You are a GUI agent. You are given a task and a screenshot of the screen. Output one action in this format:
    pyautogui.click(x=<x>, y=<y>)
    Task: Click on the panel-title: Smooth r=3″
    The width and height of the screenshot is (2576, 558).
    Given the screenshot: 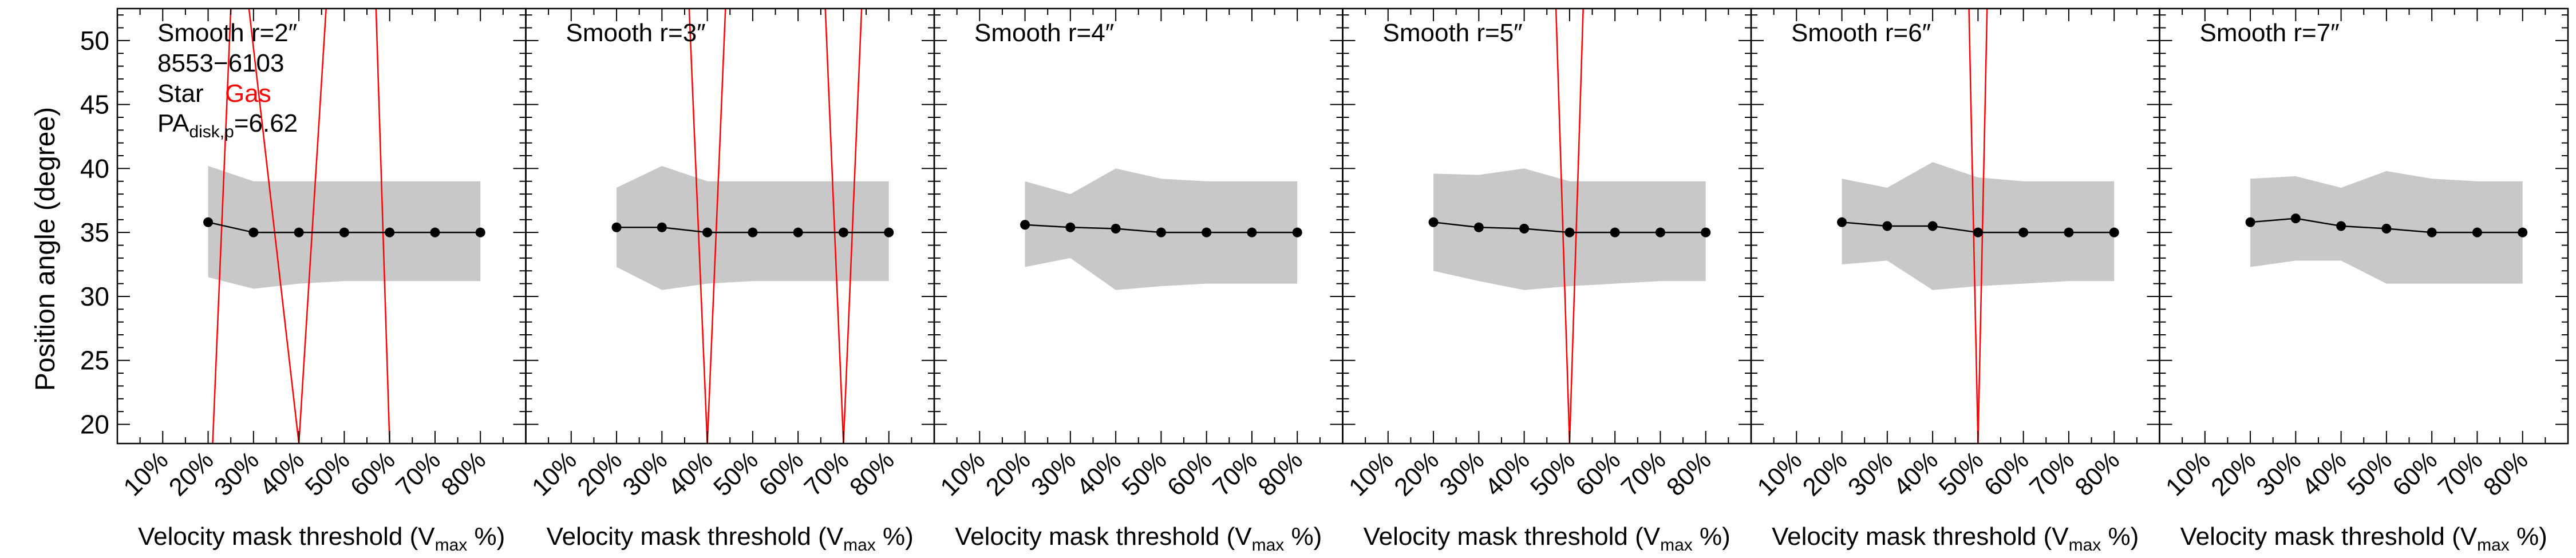 What is the action you would take?
    pyautogui.click(x=636, y=33)
    